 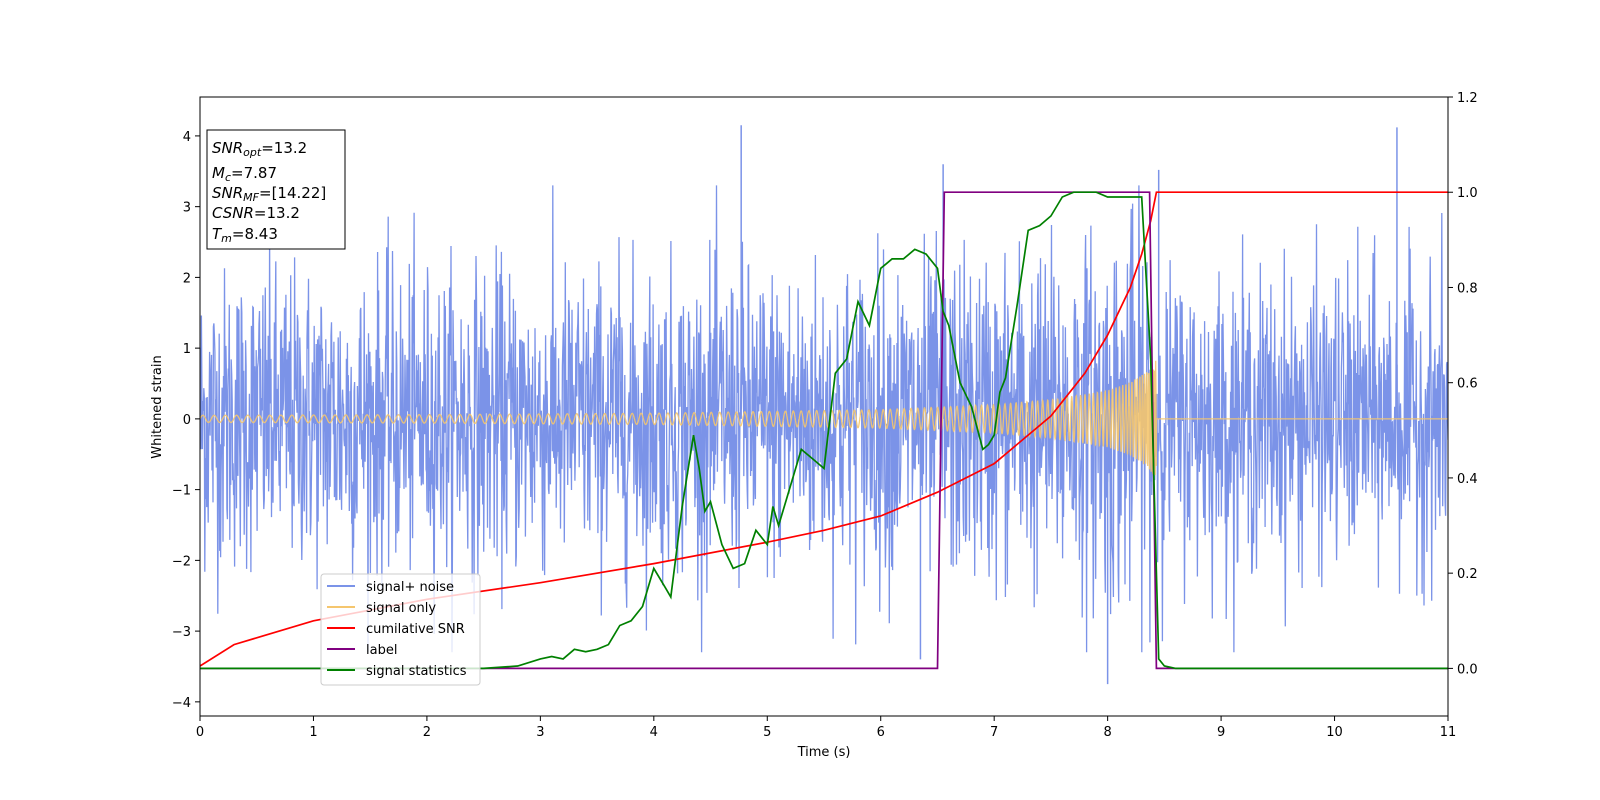 What do you see at coordinates (1448, 732) in the screenshot?
I see `x-tick-label: 11` at bounding box center [1448, 732].